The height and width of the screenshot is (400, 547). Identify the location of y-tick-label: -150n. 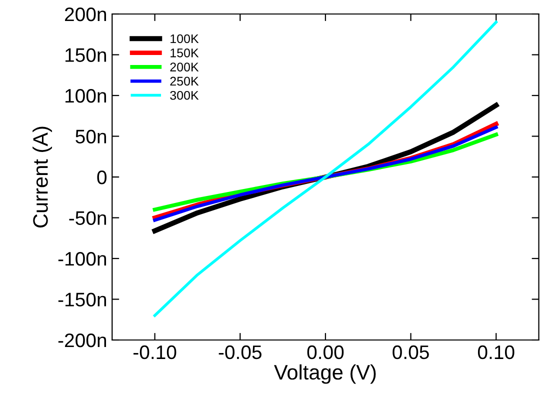
(82, 299).